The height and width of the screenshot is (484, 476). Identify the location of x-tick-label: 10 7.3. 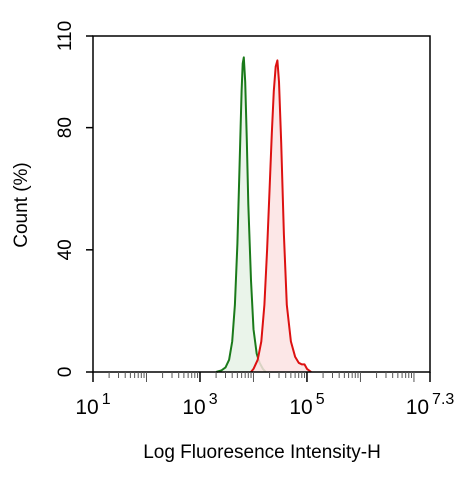
(430, 405).